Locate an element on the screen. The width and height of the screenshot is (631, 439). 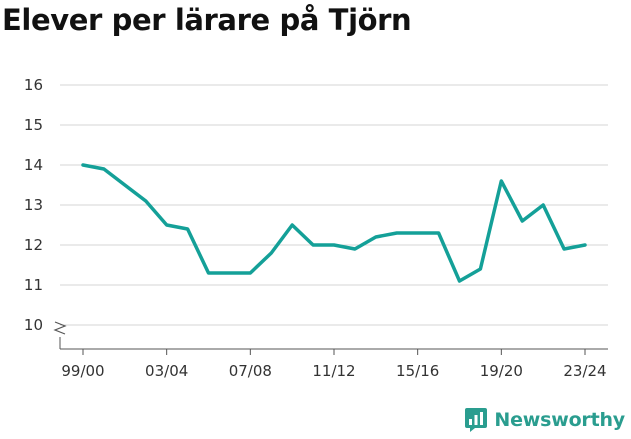
x-tick-label: 23/24 is located at coordinates (584, 371).